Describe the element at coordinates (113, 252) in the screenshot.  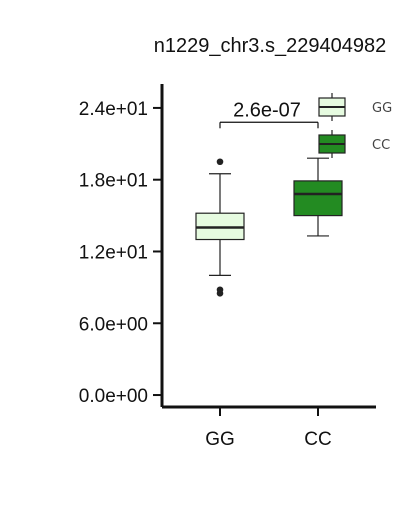
I see `y-tick-label: 1.2e+01` at that location.